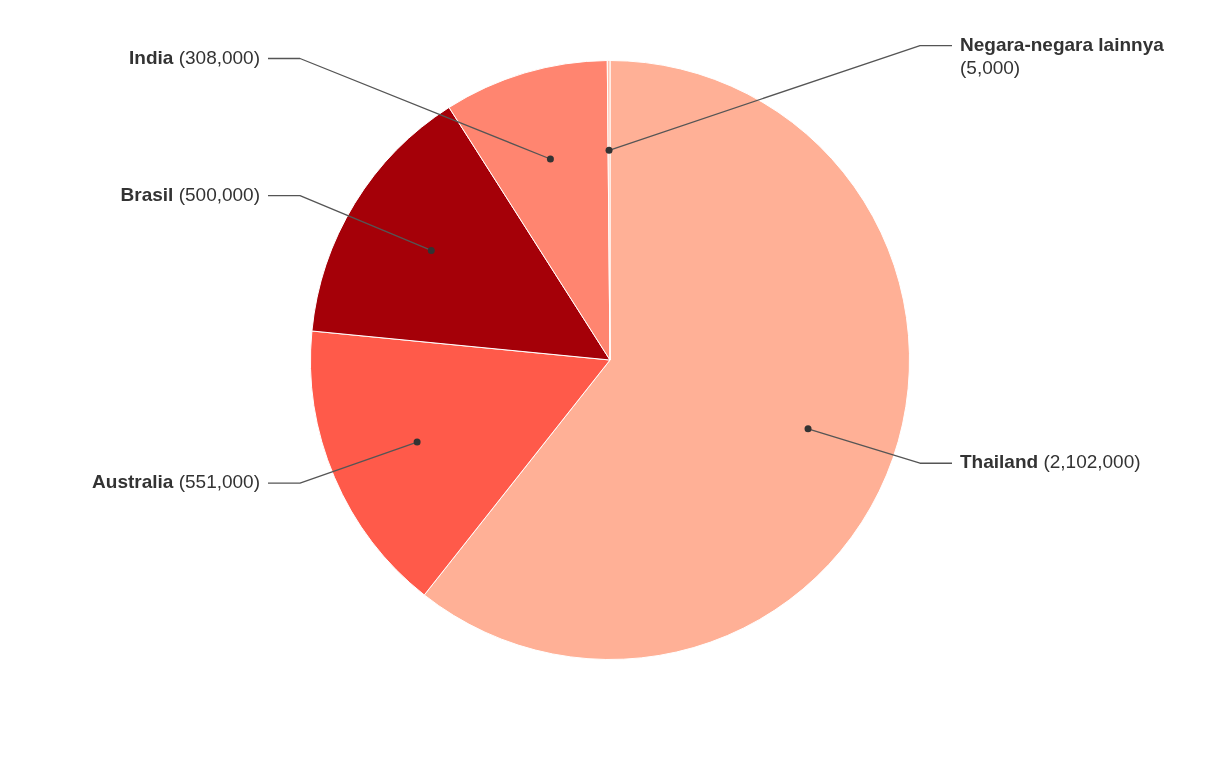  What do you see at coordinates (999, 462) in the screenshot?
I see `slice-label: Thailand` at bounding box center [999, 462].